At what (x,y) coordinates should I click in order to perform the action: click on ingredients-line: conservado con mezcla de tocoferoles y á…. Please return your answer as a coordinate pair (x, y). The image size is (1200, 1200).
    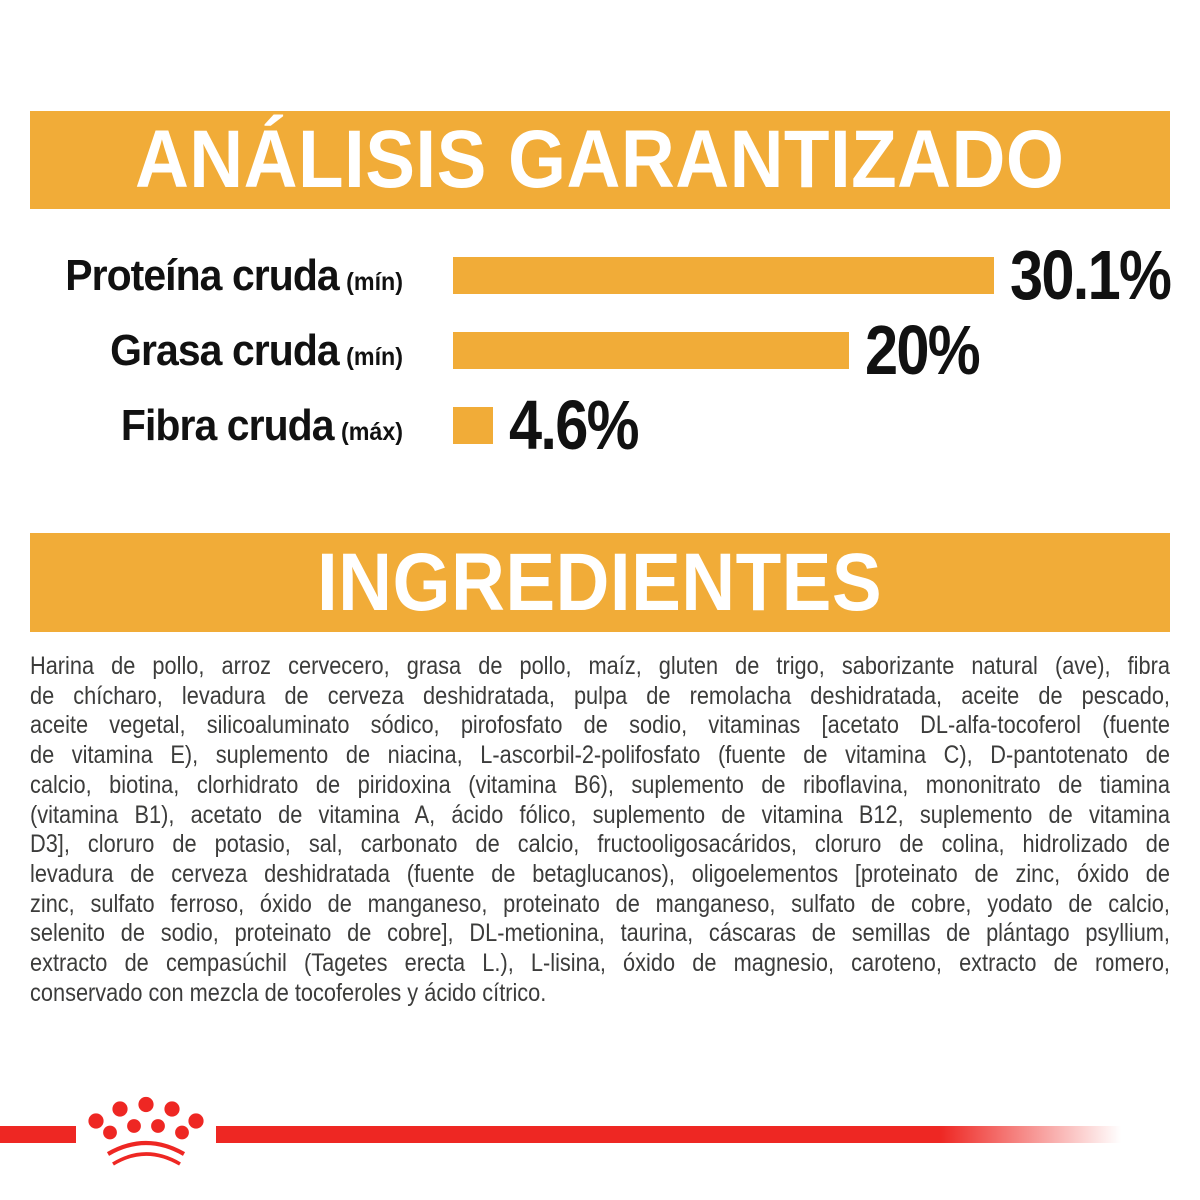
    Looking at the image, I should click on (288, 992).